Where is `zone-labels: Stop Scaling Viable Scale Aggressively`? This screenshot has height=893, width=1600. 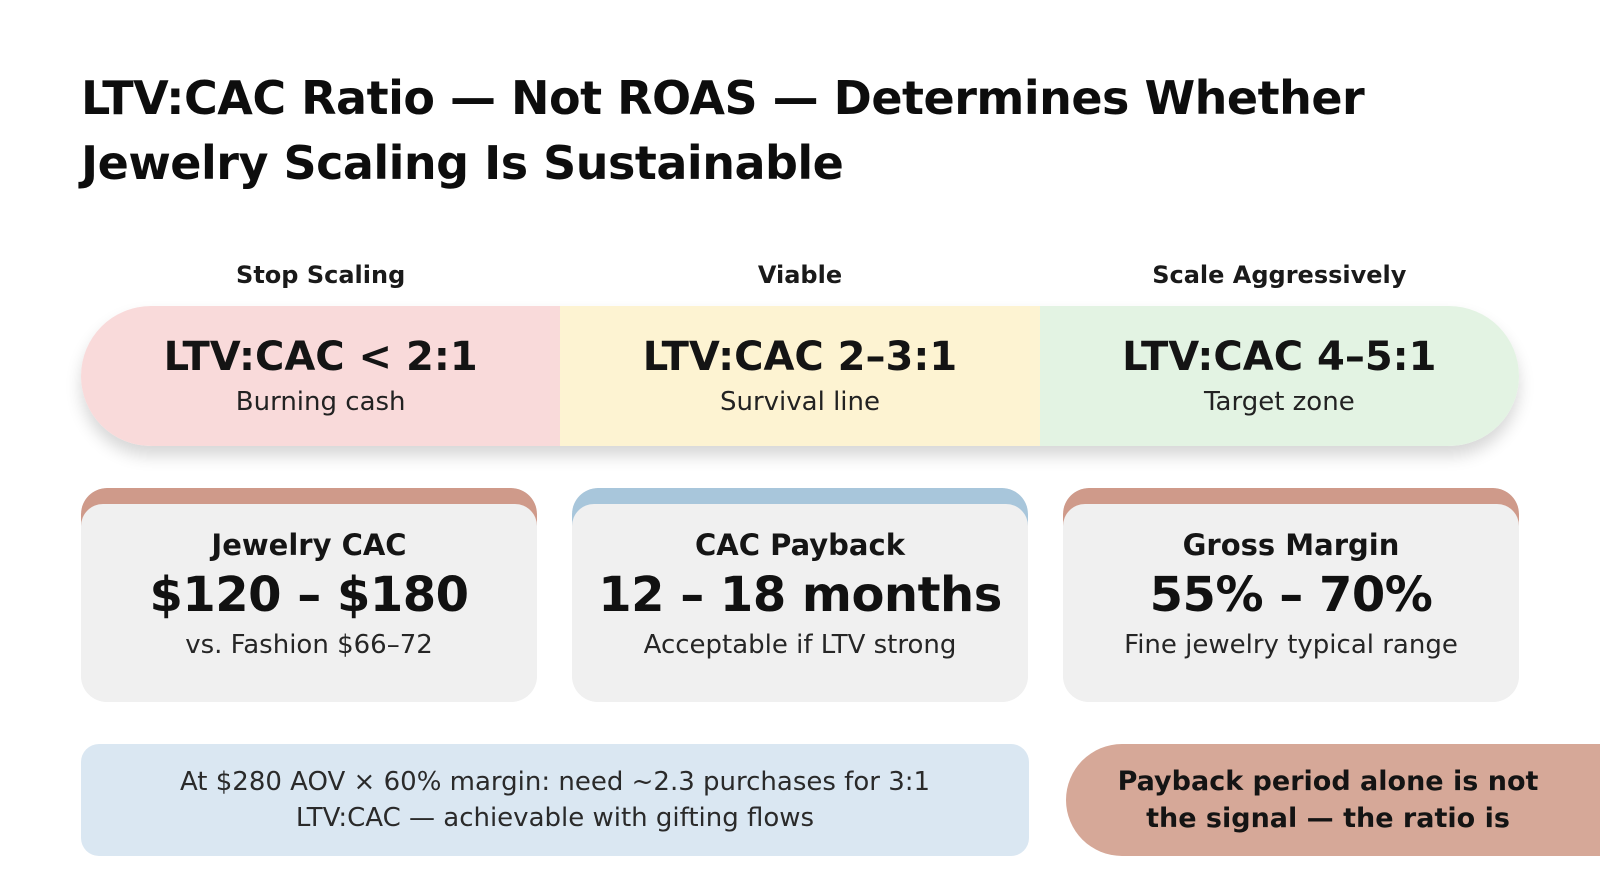 zone-labels: Stop Scaling Viable Scale Aggressively is located at coordinates (800, 275).